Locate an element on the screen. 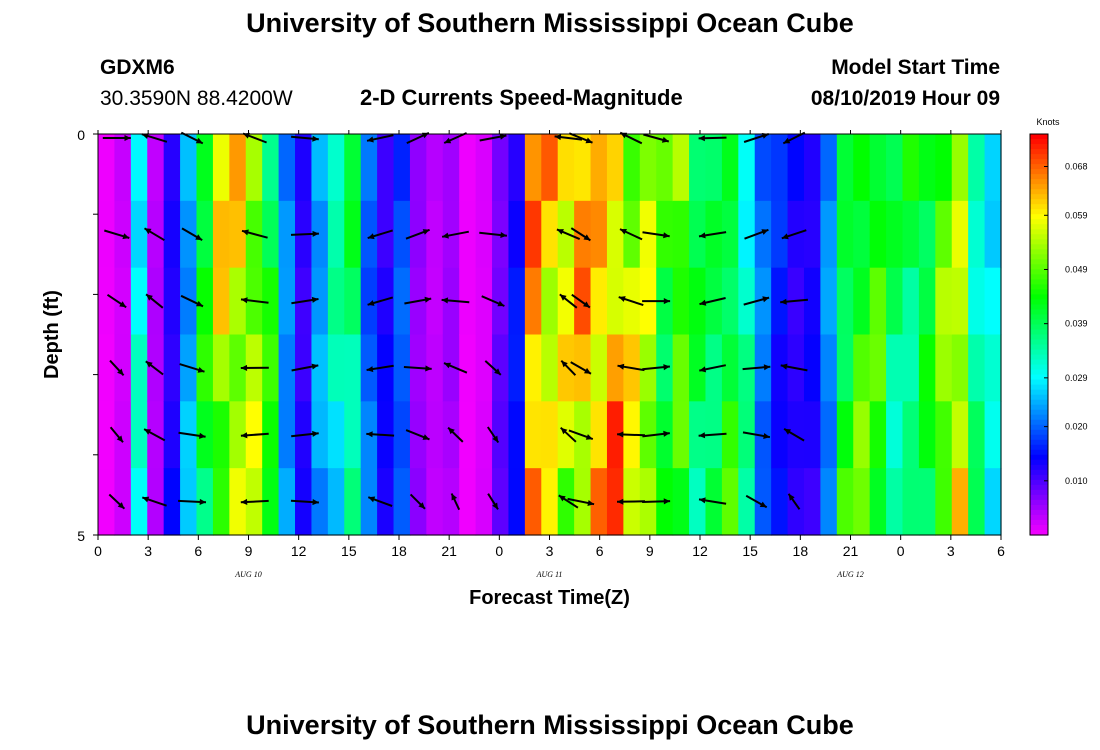 This screenshot has width=1100, height=750. x-tick-label: 21 is located at coordinates (851, 551).